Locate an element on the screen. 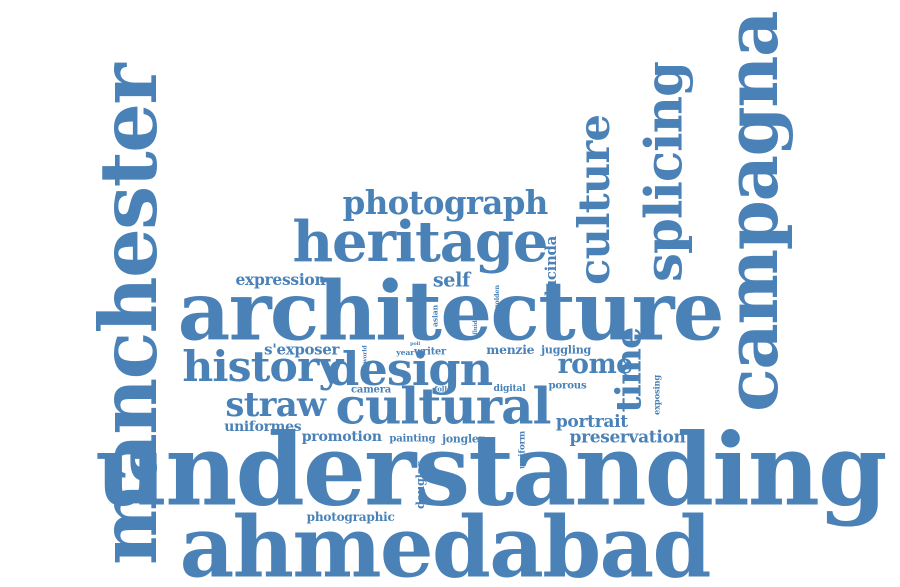 The width and height of the screenshot is (900, 587). word-asian: asian is located at coordinates (434, 316).